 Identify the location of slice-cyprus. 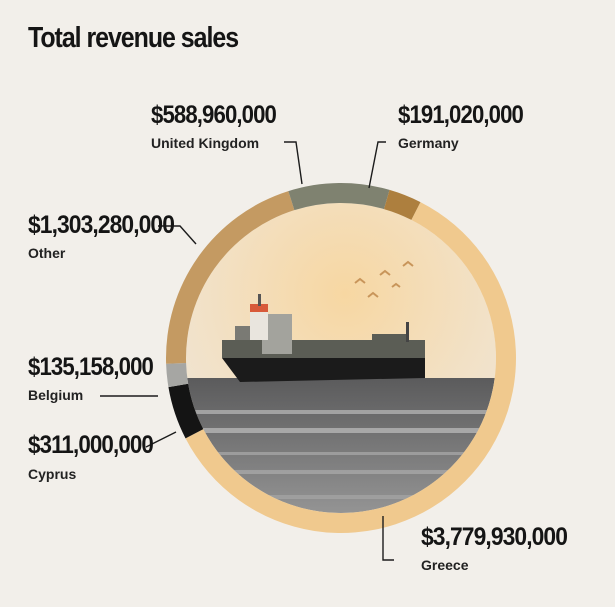
(186, 411).